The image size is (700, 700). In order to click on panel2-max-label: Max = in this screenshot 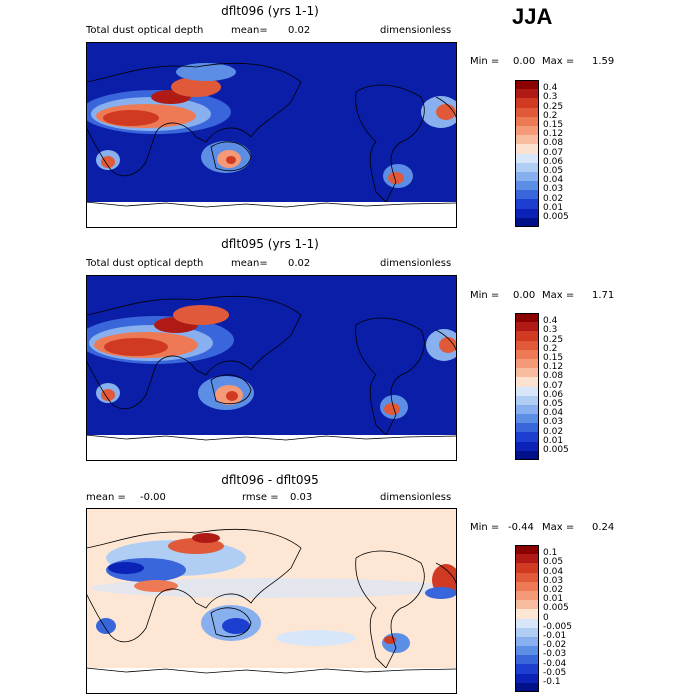, I will do `click(558, 295)`.